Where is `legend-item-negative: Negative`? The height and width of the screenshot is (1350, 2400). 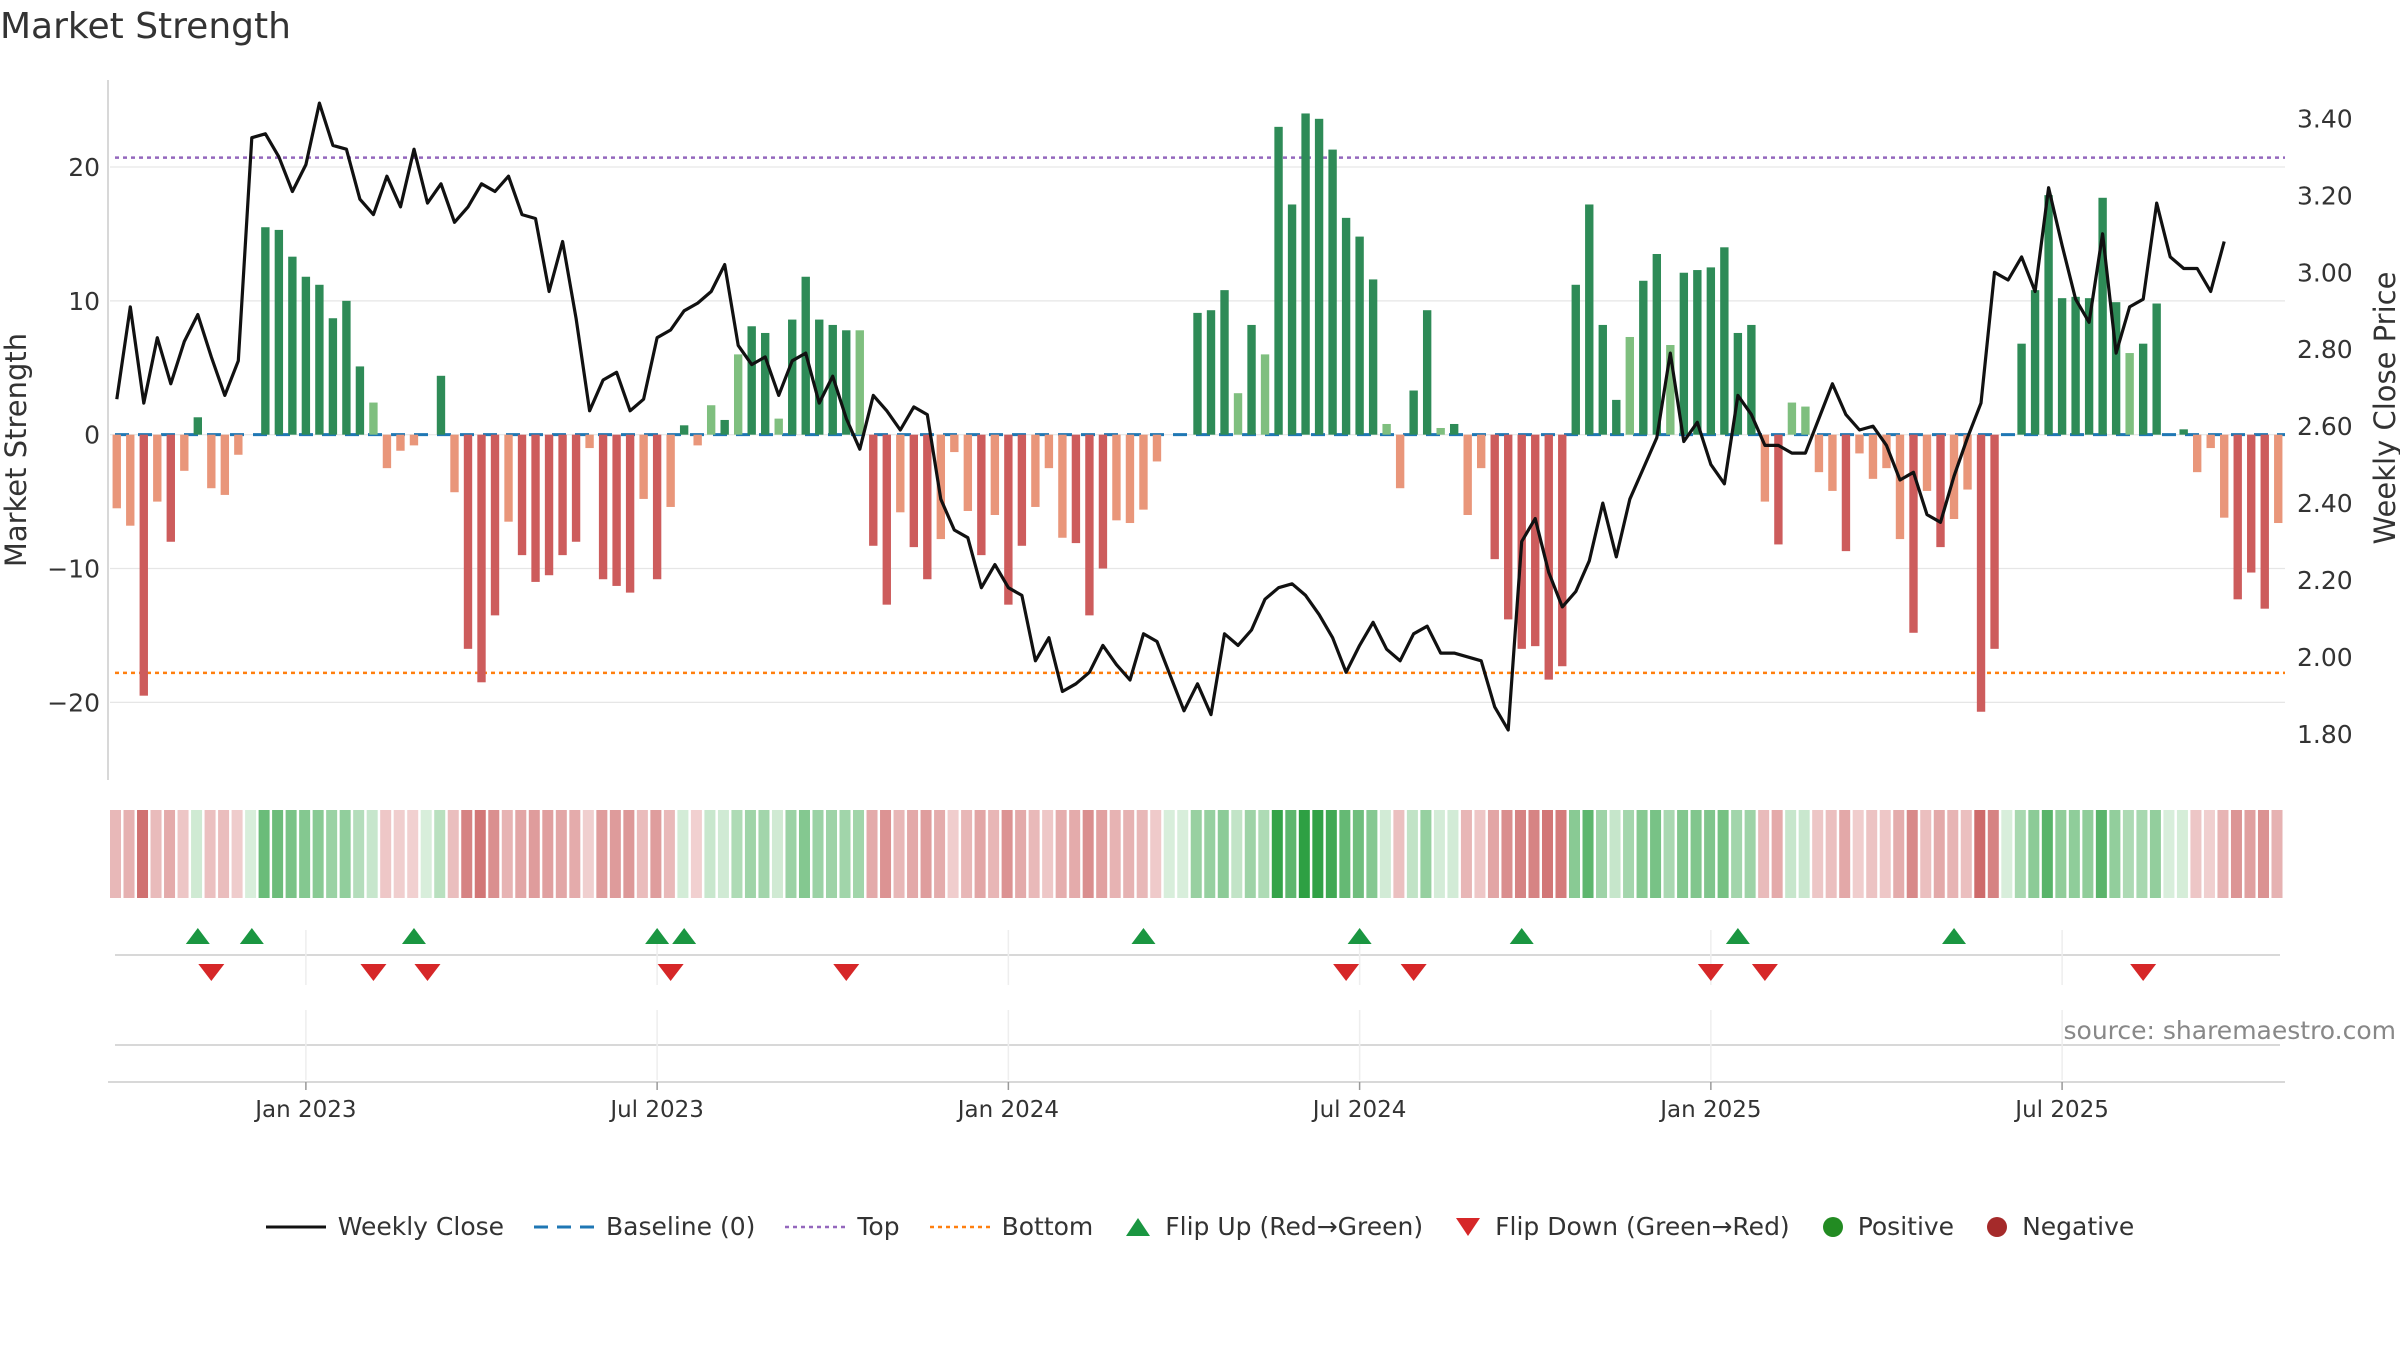 legend-item-negative: Negative is located at coordinates (2059, 1226).